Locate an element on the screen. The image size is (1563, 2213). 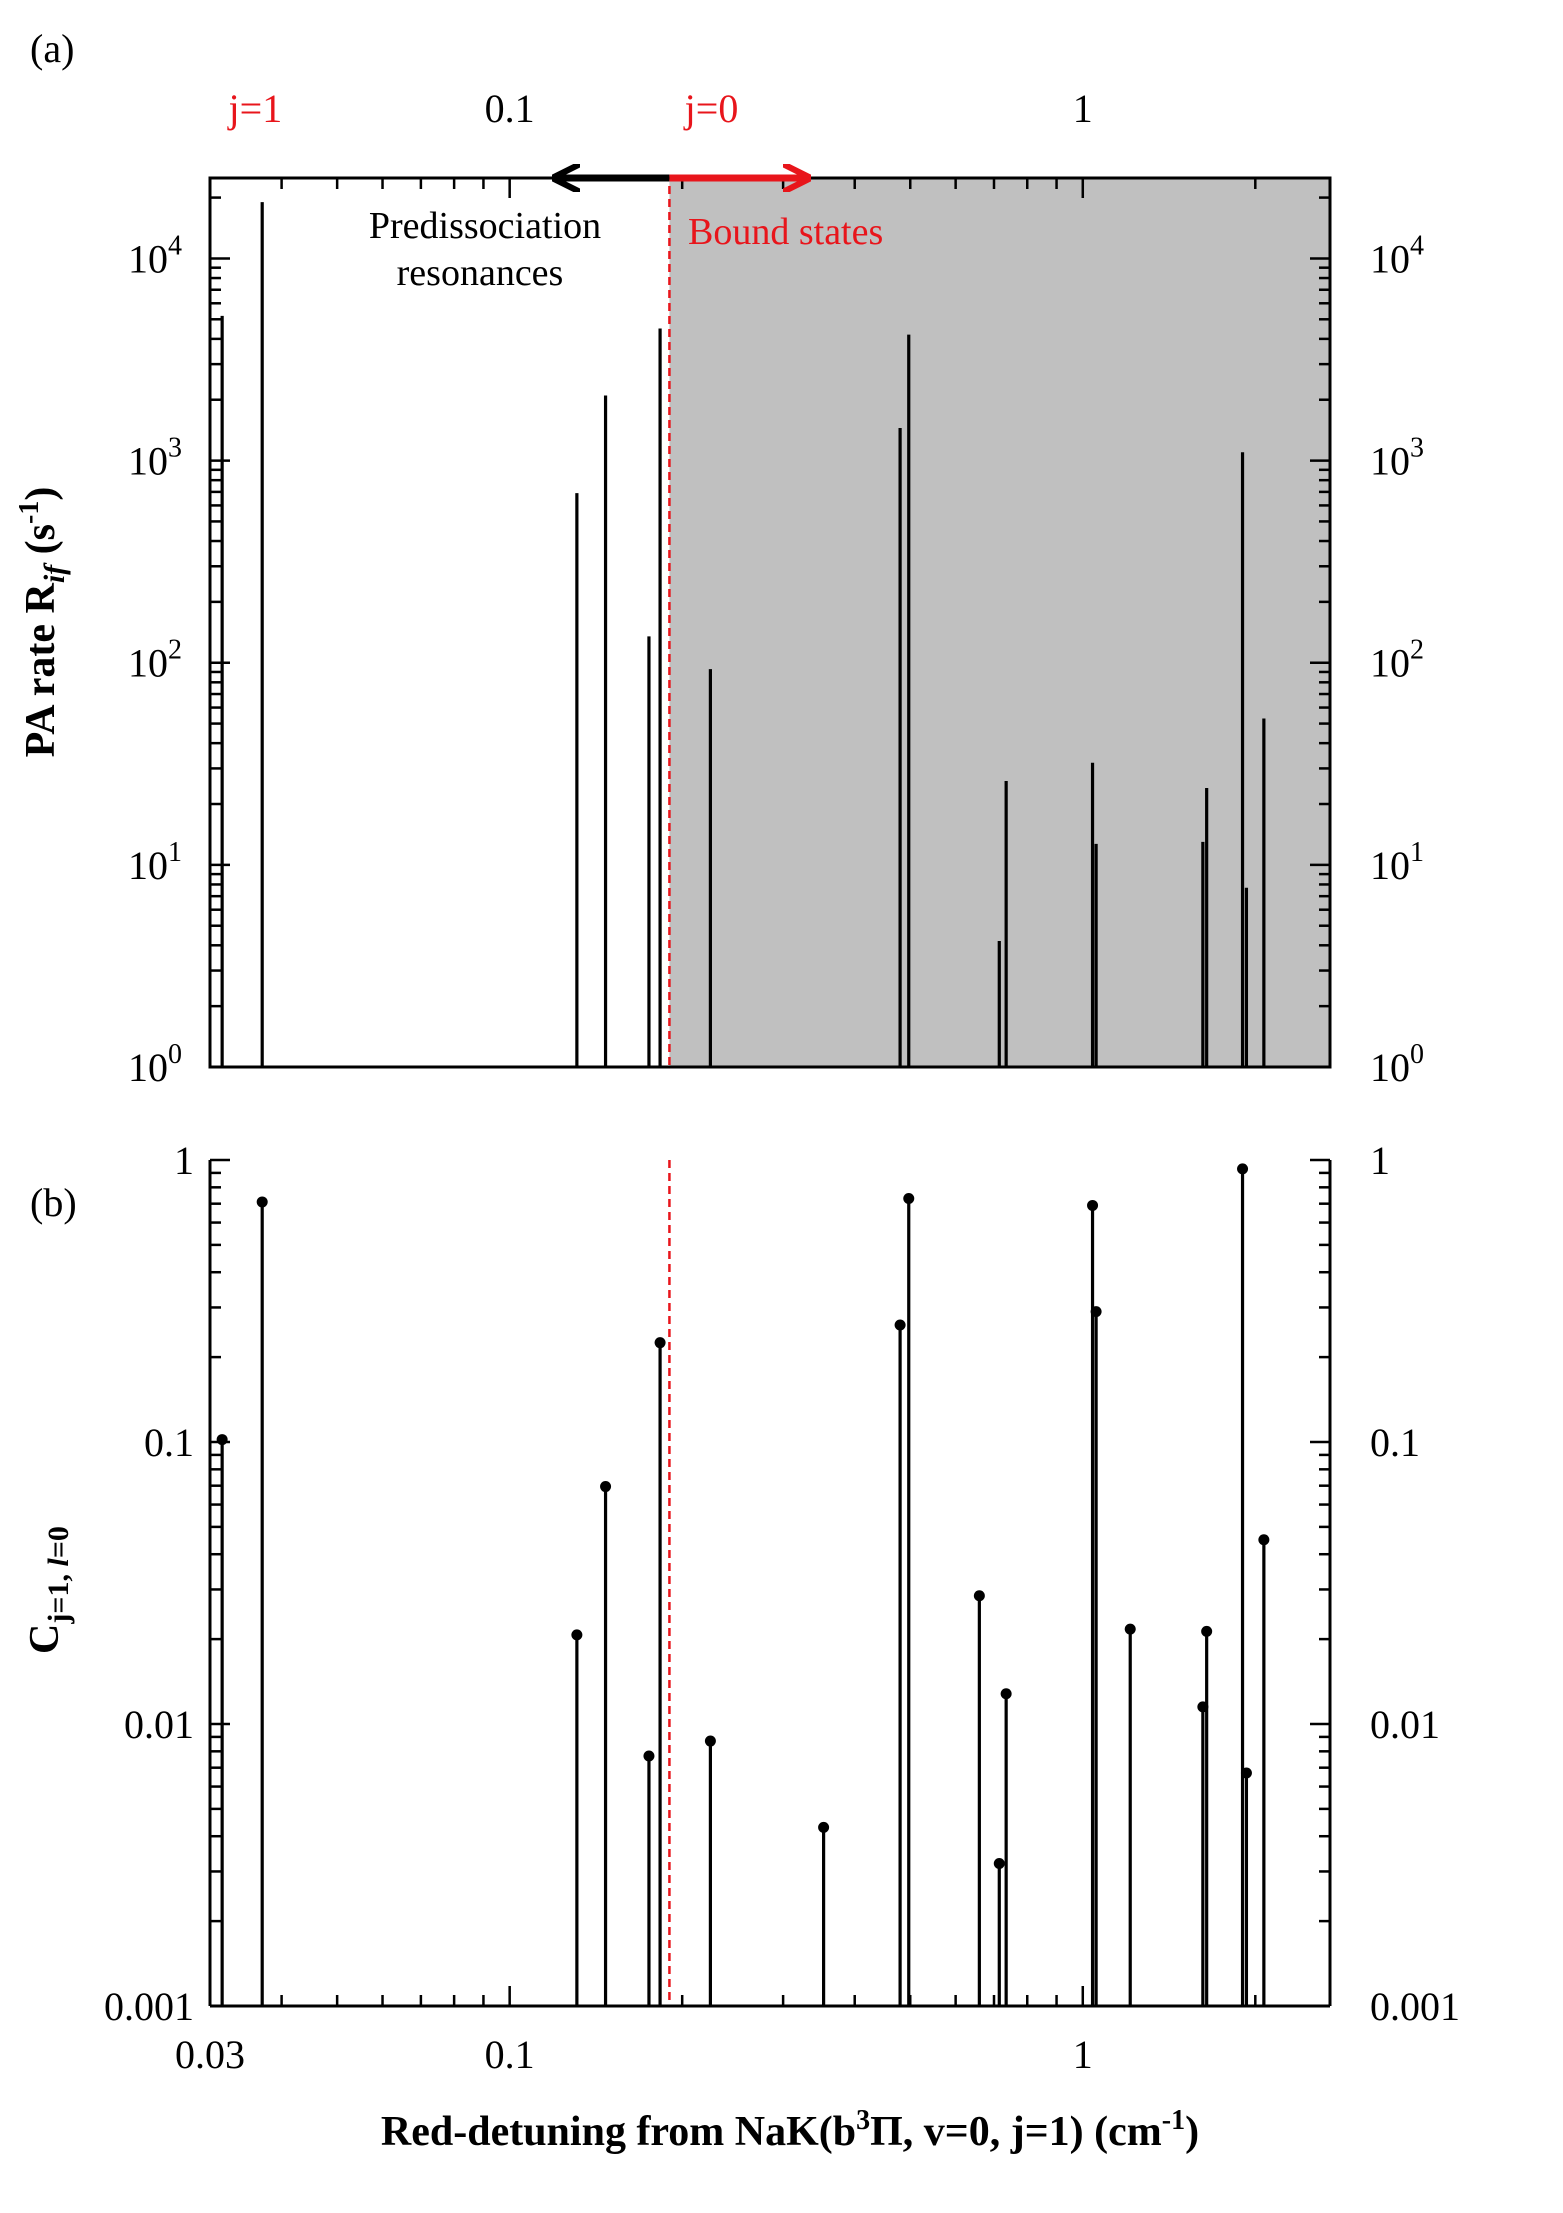
top-marker-label: j=0 is located at coordinates (711, 108).